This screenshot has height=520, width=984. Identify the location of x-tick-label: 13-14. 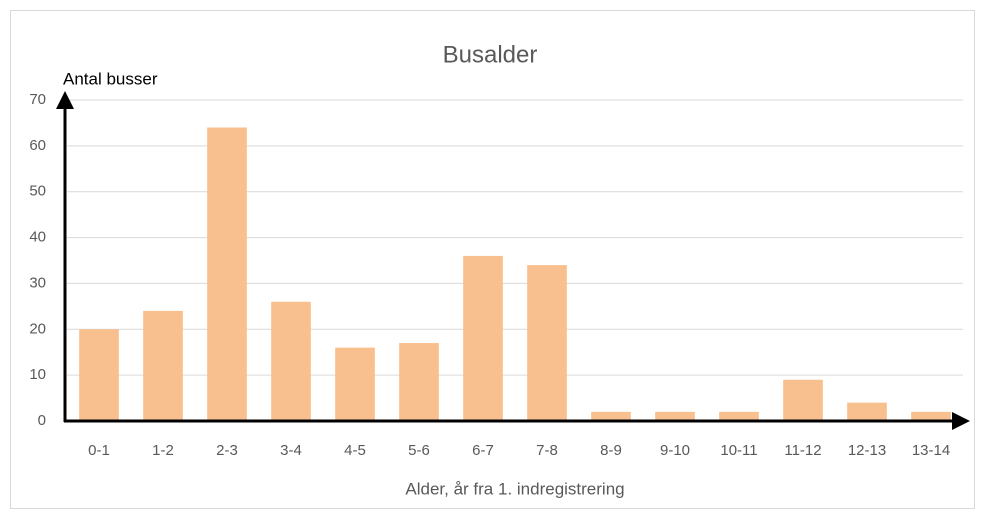
(931, 450).